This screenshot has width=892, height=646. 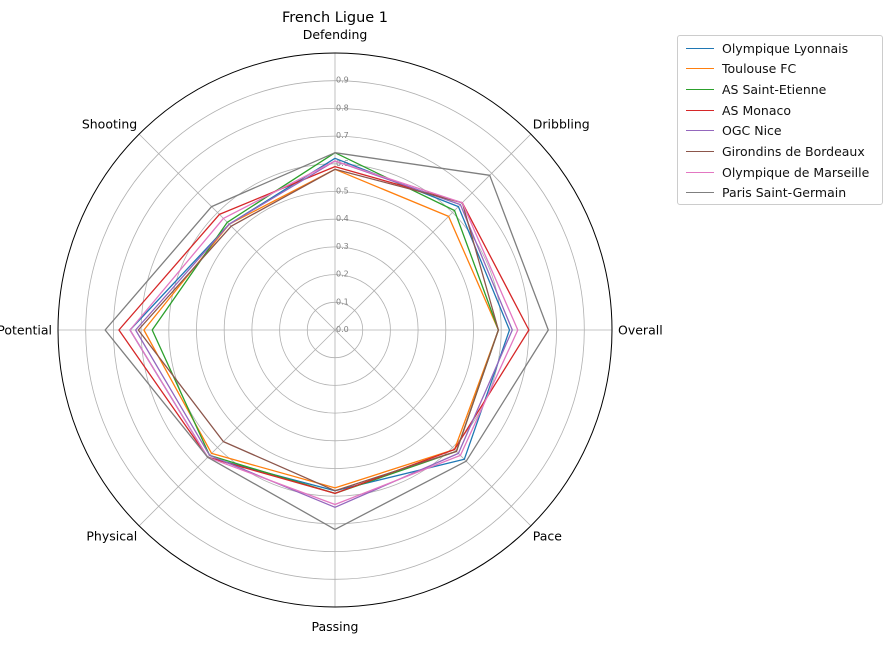 What do you see at coordinates (342, 301) in the screenshot?
I see `radial-tick-label: 0.1` at bounding box center [342, 301].